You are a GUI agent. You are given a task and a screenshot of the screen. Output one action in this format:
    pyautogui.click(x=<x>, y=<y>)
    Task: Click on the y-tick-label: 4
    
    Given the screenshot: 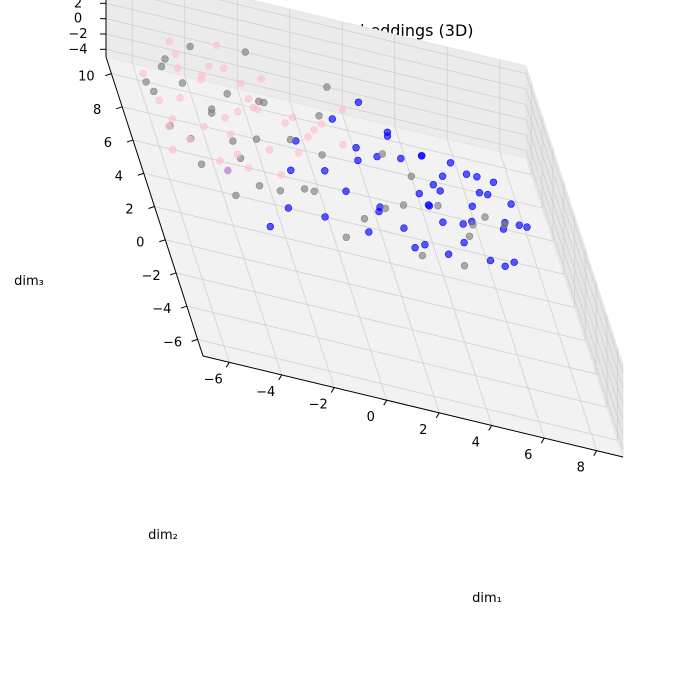 What is the action you would take?
    pyautogui.click(x=119, y=176)
    